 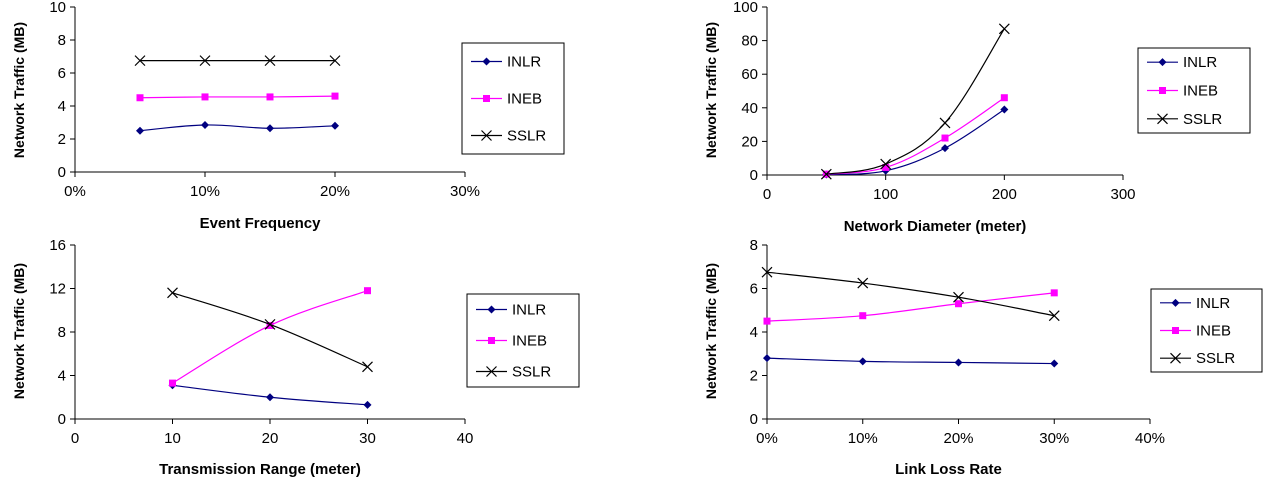 What do you see at coordinates (57, 8) in the screenshot?
I see `y-tick-label: 10` at bounding box center [57, 8].